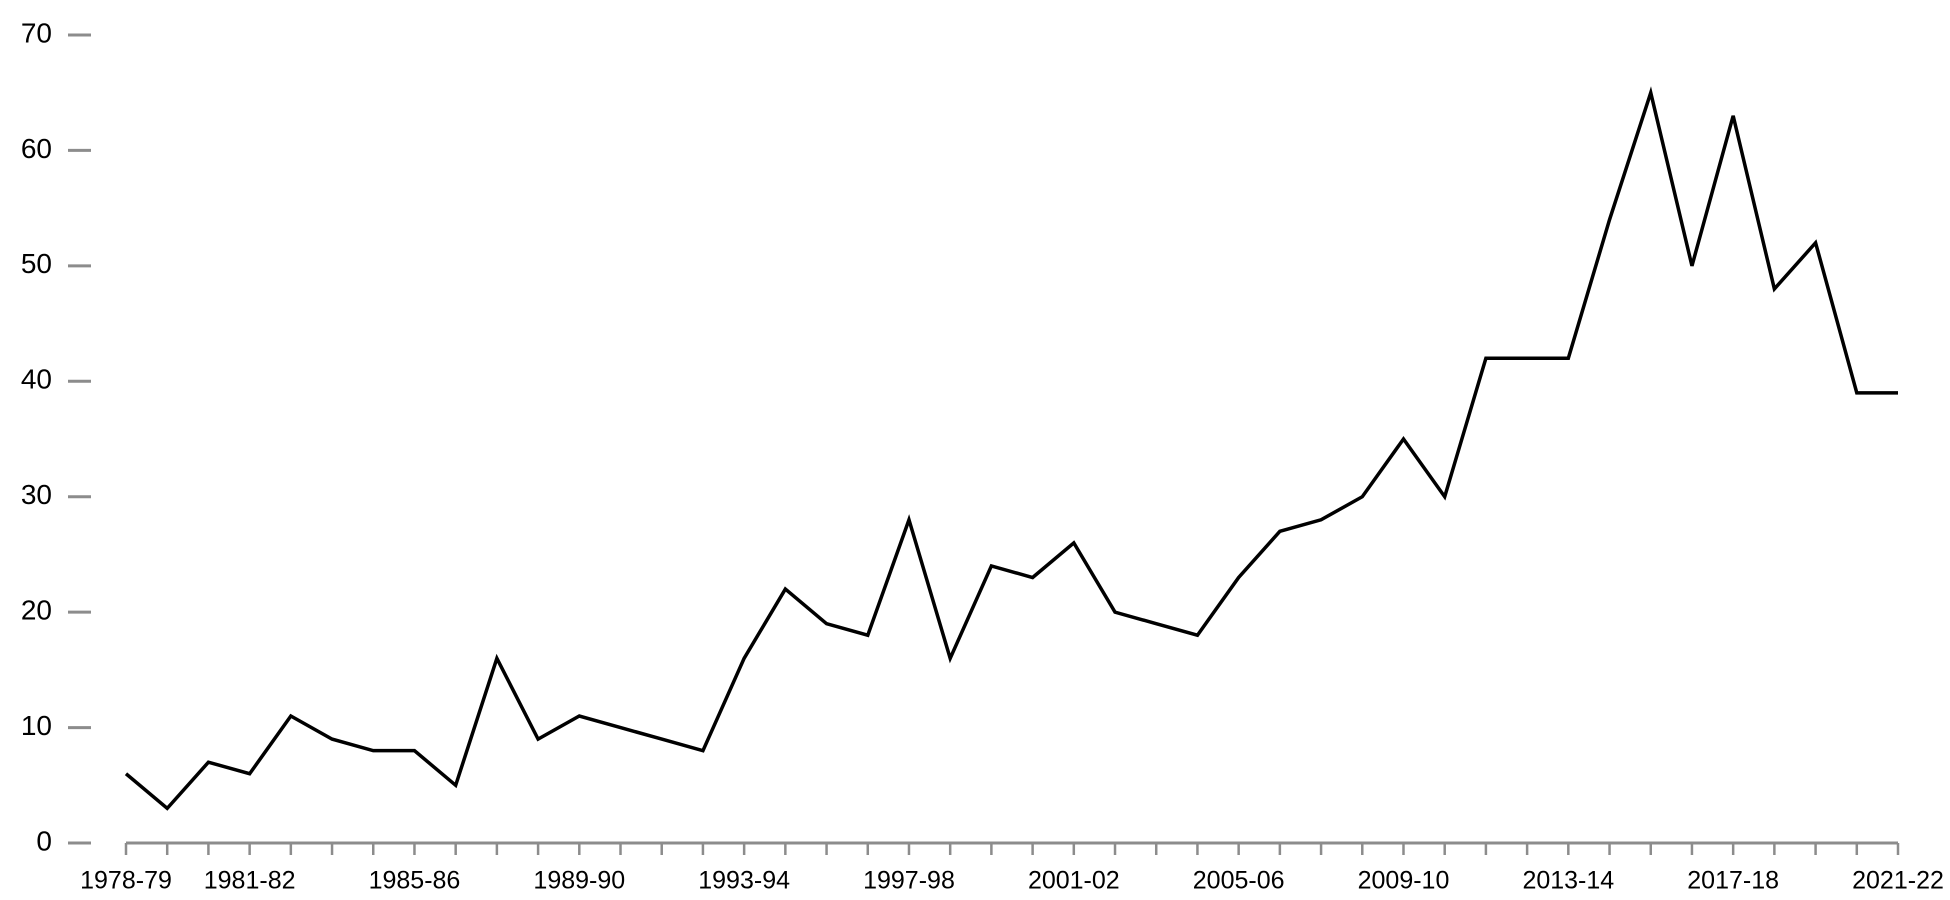  Describe the element at coordinates (744, 881) in the screenshot. I see `x-tick-label: 1993-94` at that location.